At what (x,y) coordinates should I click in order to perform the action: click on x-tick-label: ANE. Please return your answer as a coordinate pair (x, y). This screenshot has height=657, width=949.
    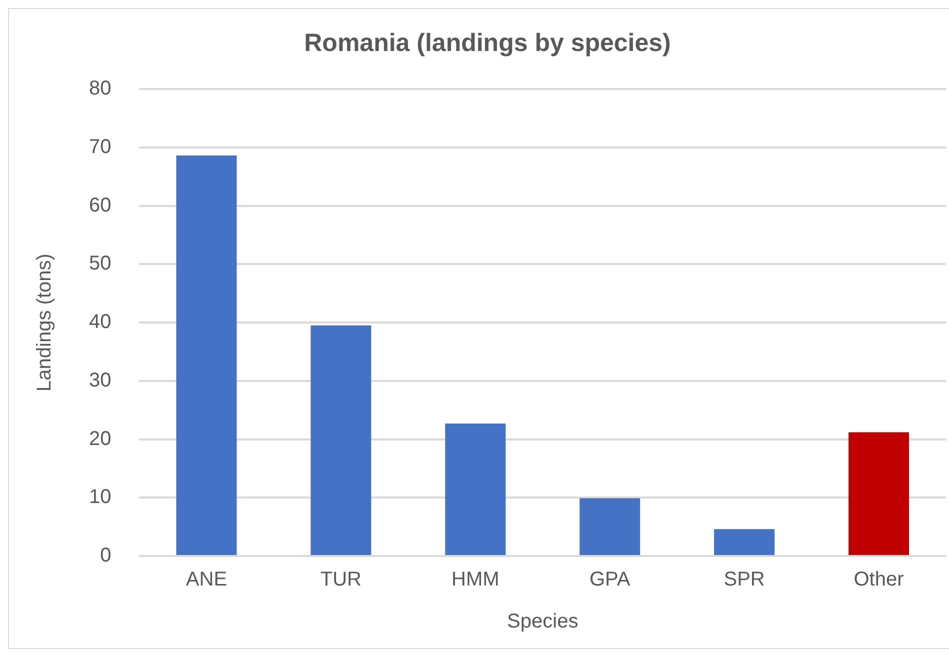
    Looking at the image, I should click on (207, 579).